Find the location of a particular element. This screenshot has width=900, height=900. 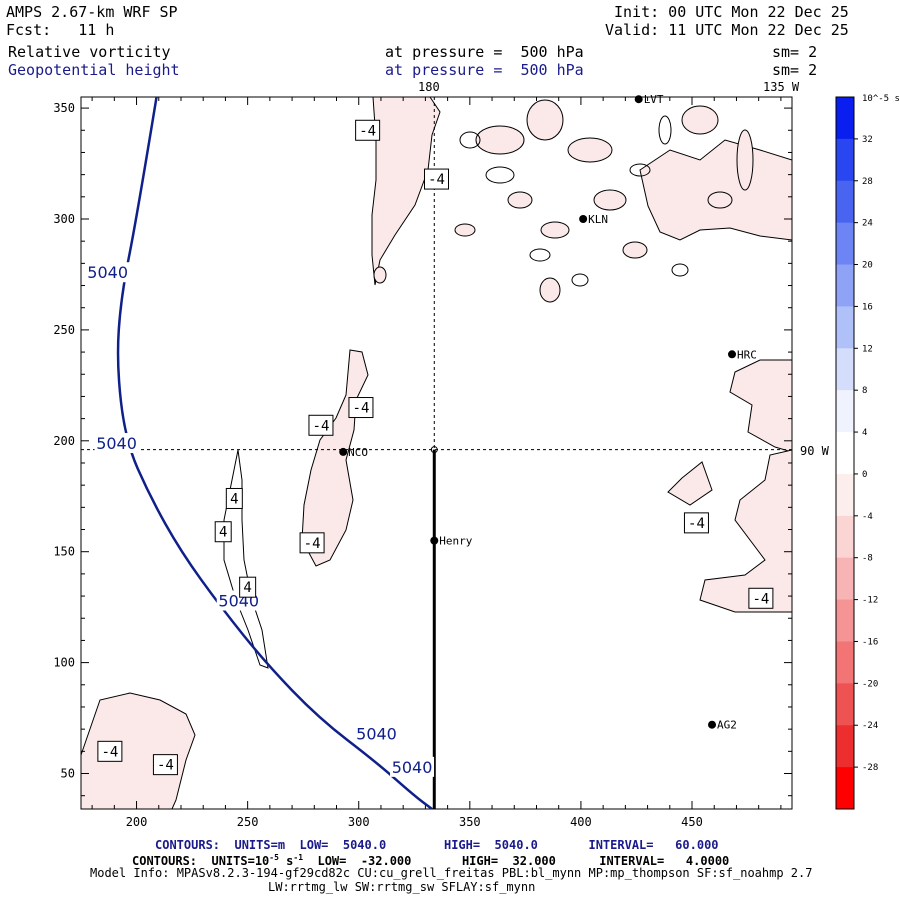

model-title: AMPS 2.67-km WRF SP is located at coordinates (92, 12).